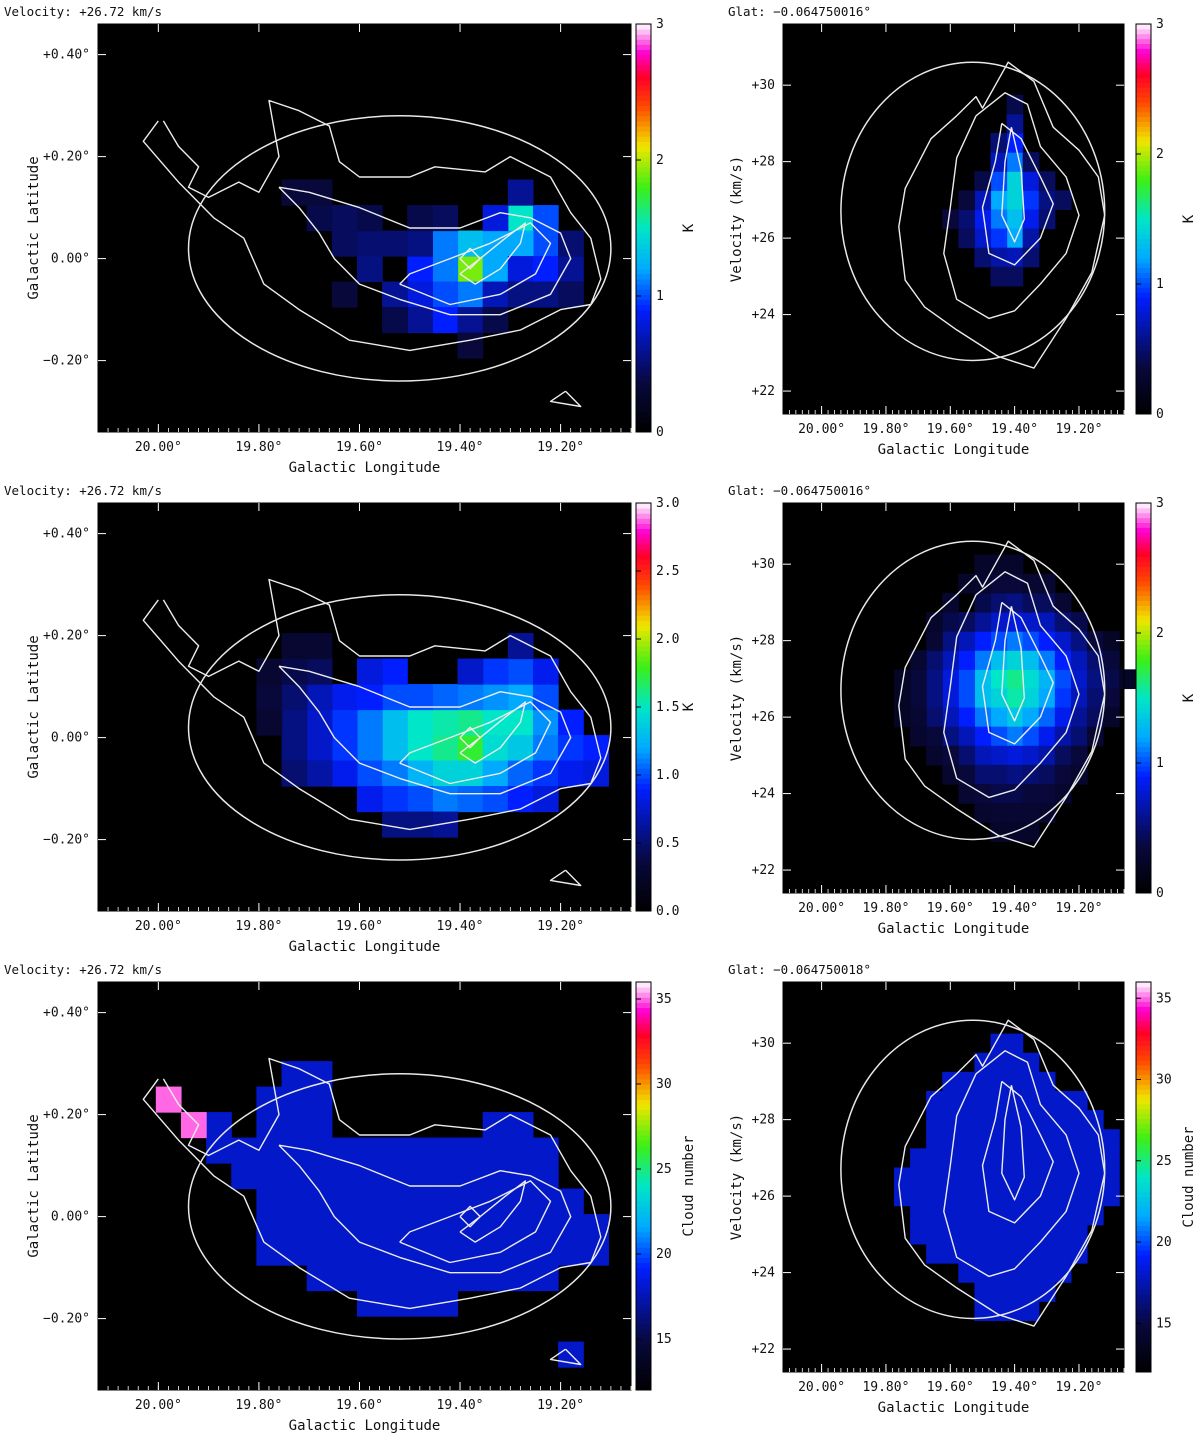 This screenshot has width=1200, height=1445. I want to click on contour-line, so click(1011, 206).